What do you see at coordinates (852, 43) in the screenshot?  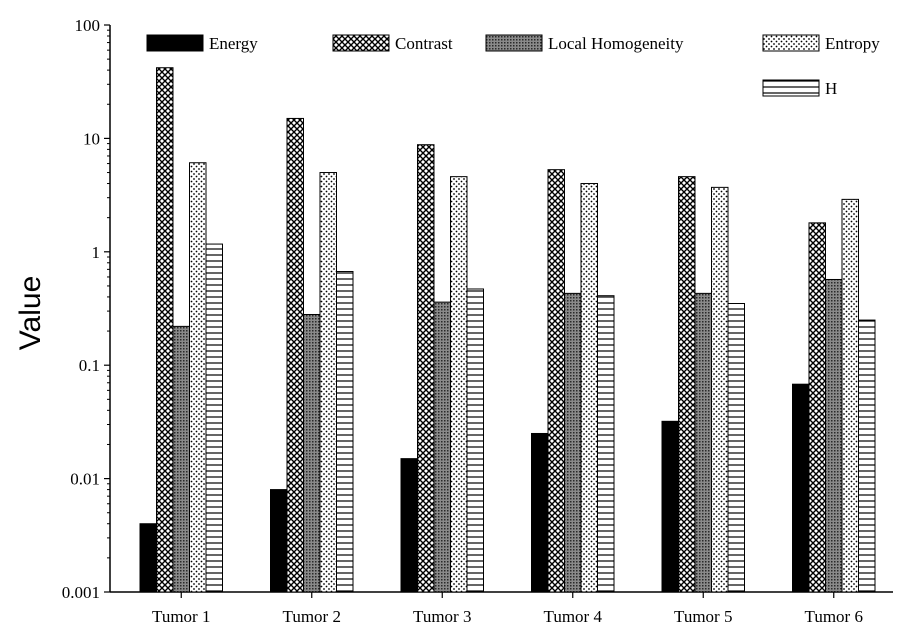 I see `legend-label-entropy: Entropy` at bounding box center [852, 43].